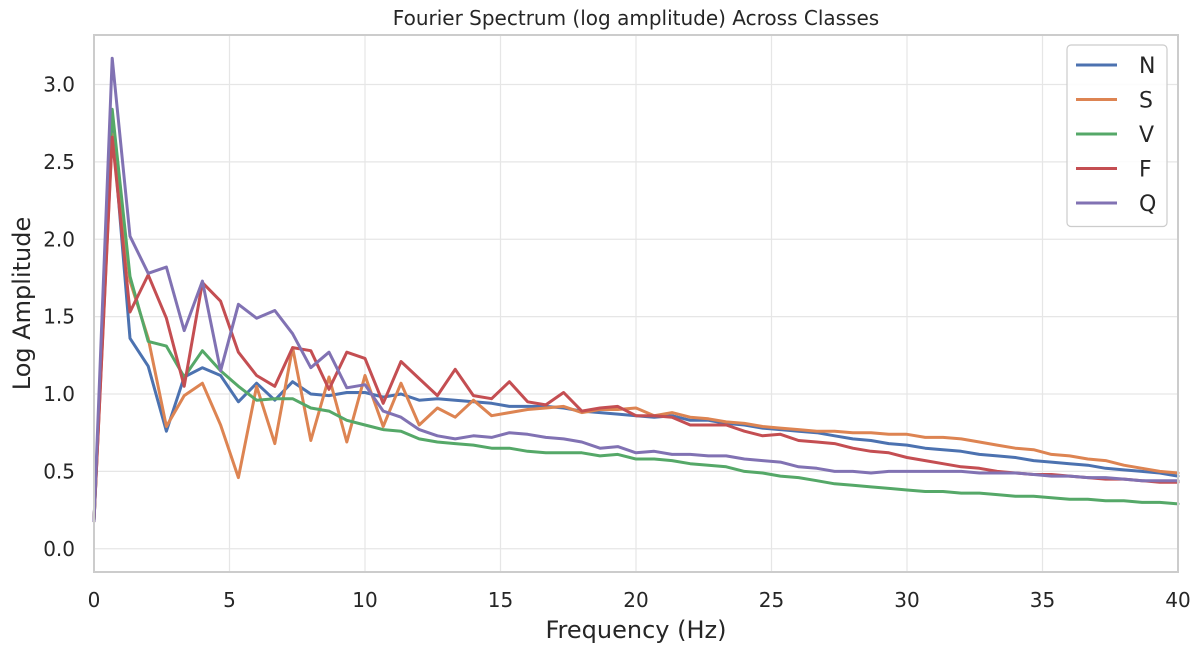 This screenshot has height=653, width=1203. I want to click on x-tick-label: 25, so click(771, 600).